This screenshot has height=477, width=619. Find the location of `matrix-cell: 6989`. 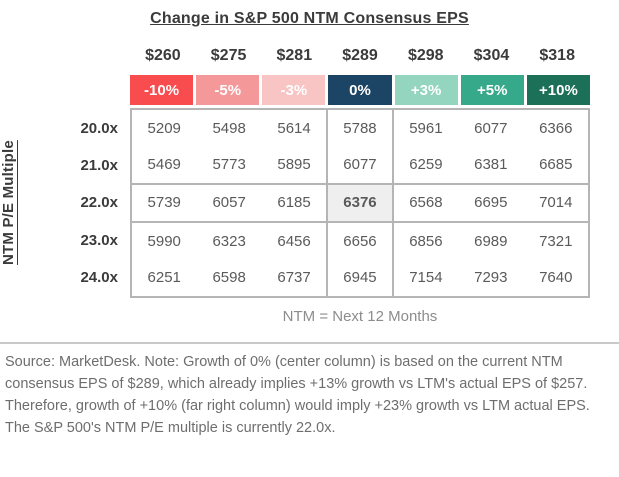

matrix-cell: 6989 is located at coordinates (491, 241).